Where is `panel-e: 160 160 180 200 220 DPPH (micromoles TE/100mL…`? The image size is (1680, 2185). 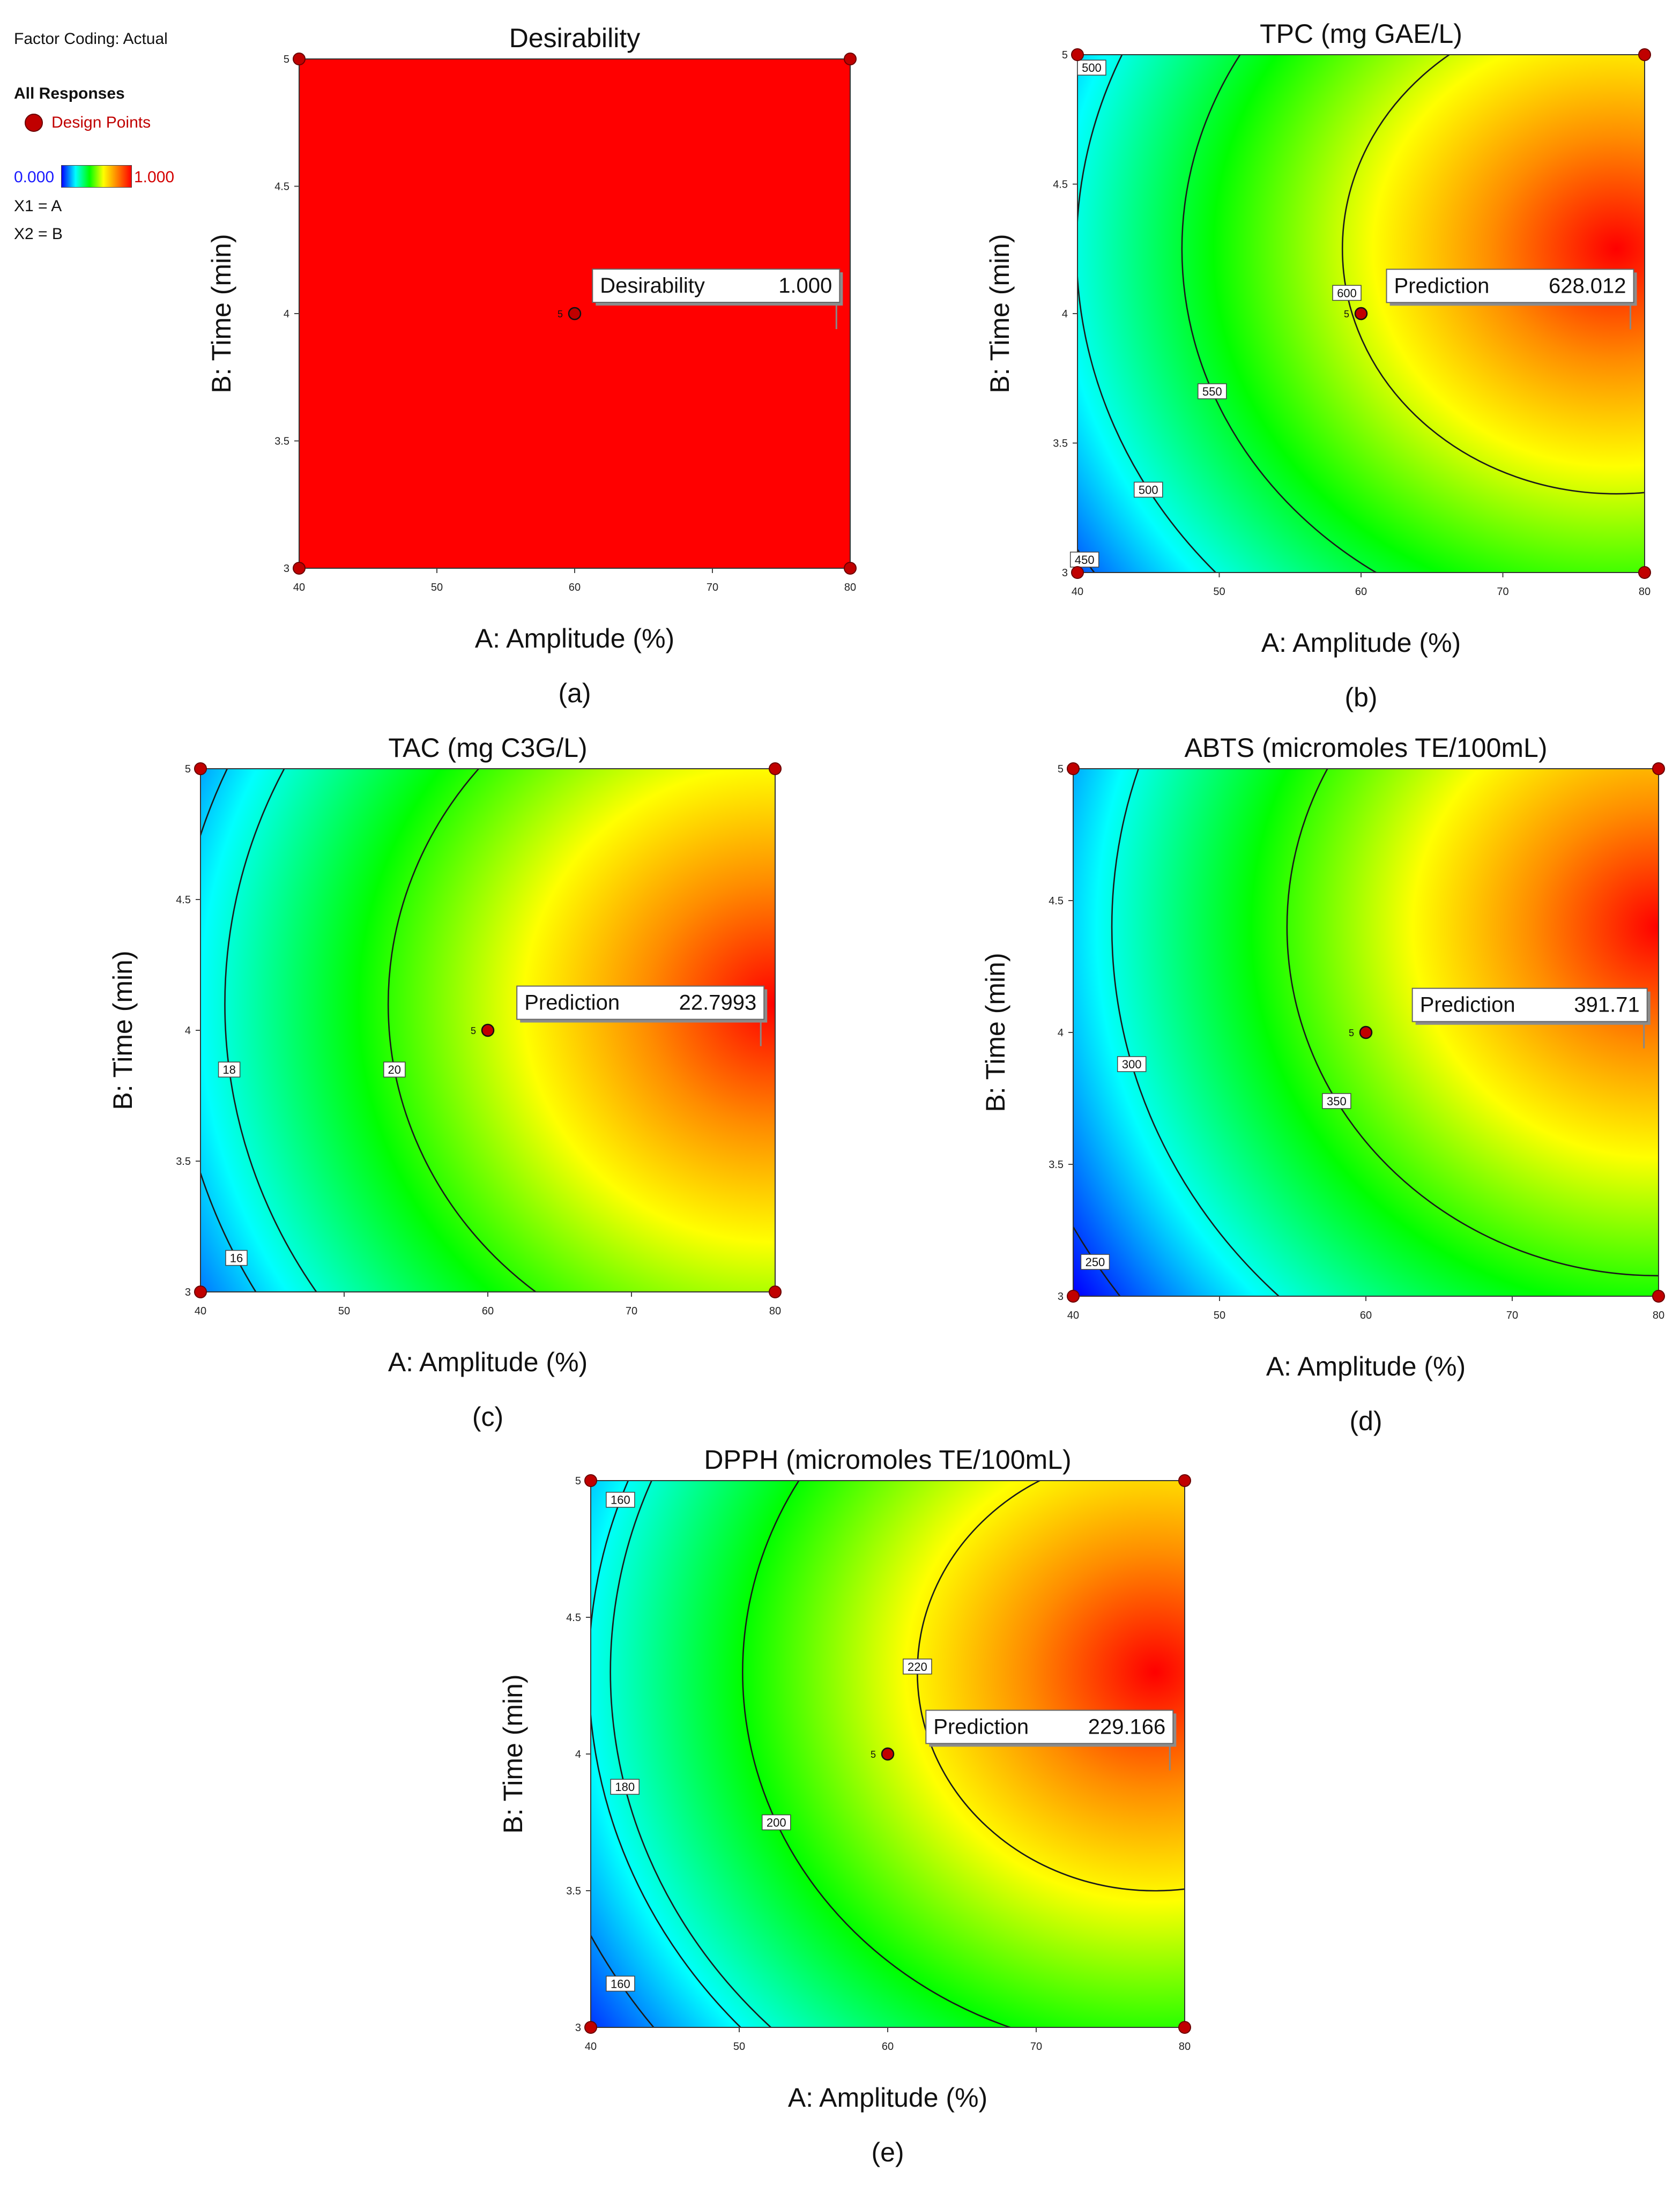 panel-e: 160 160 180 200 220 DPPH (micromoles TE/100mL… is located at coordinates (844, 1806).